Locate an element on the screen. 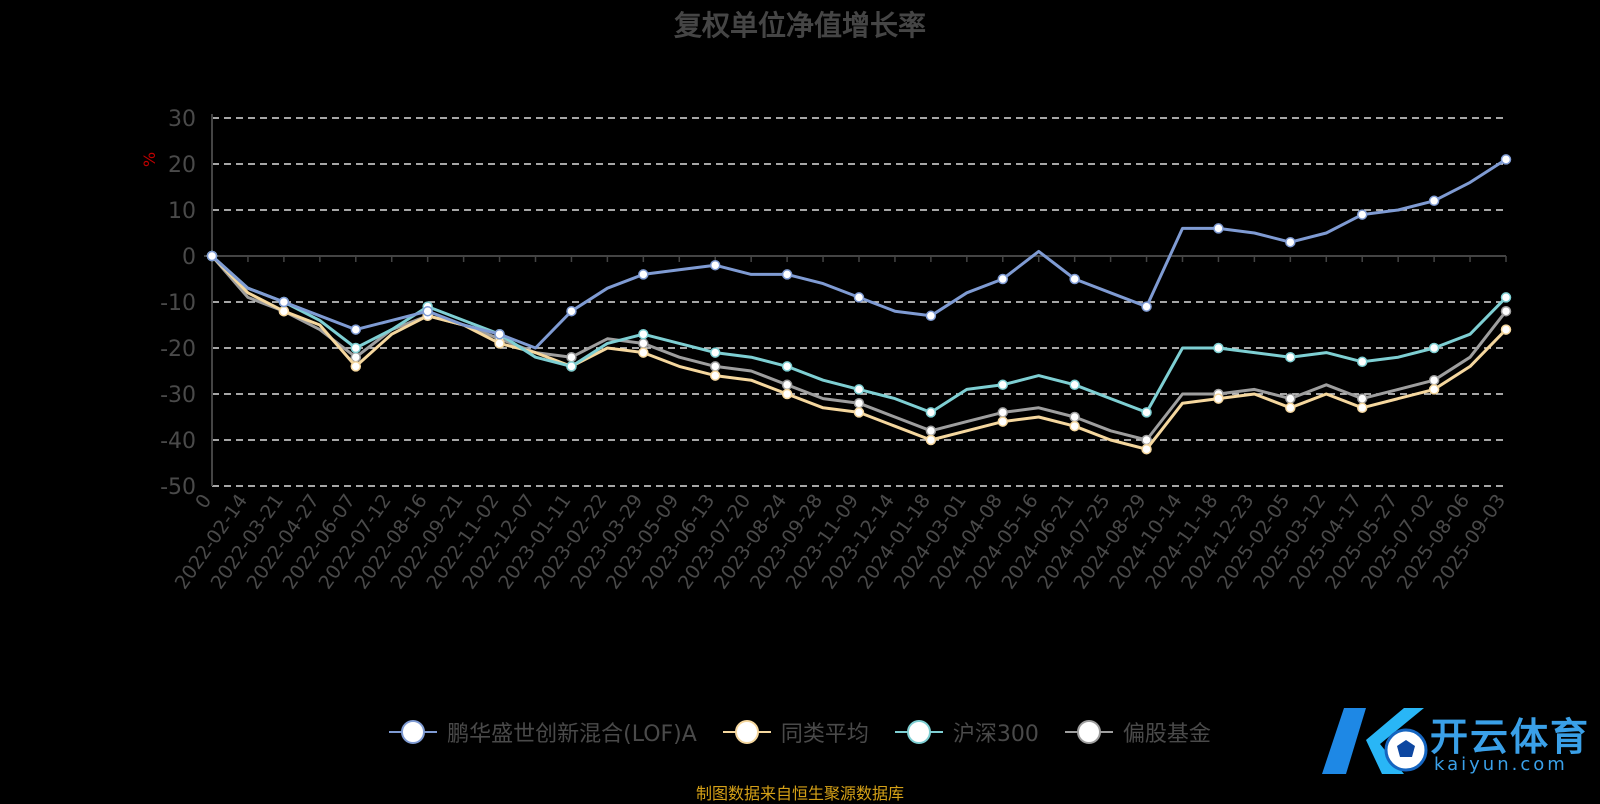 The image size is (1600, 804). legend-label: 同类平均 is located at coordinates (824, 734).